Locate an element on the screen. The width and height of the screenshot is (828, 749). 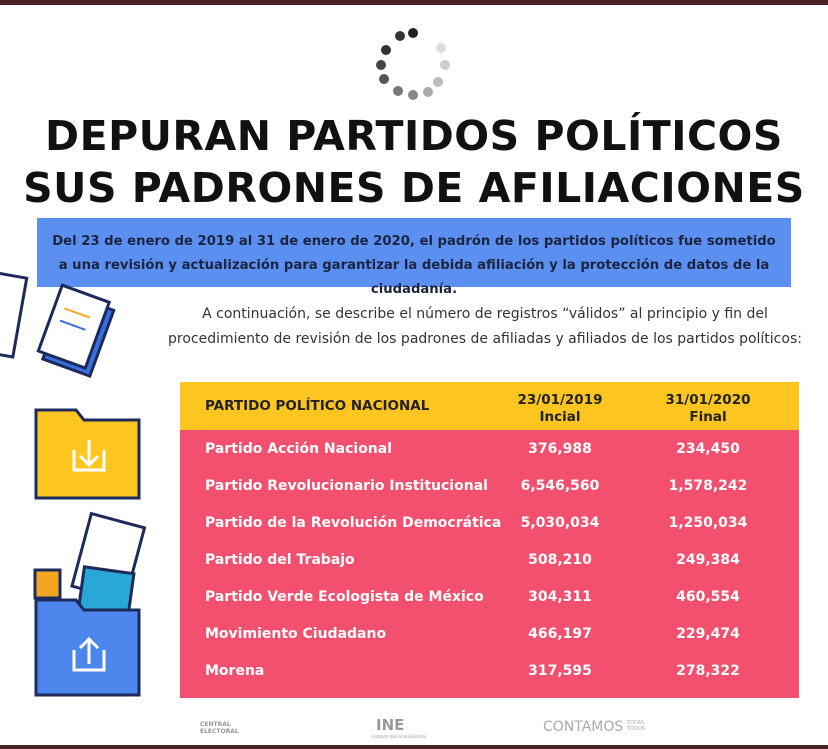
spinner-icon is located at coordinates (413, 64).